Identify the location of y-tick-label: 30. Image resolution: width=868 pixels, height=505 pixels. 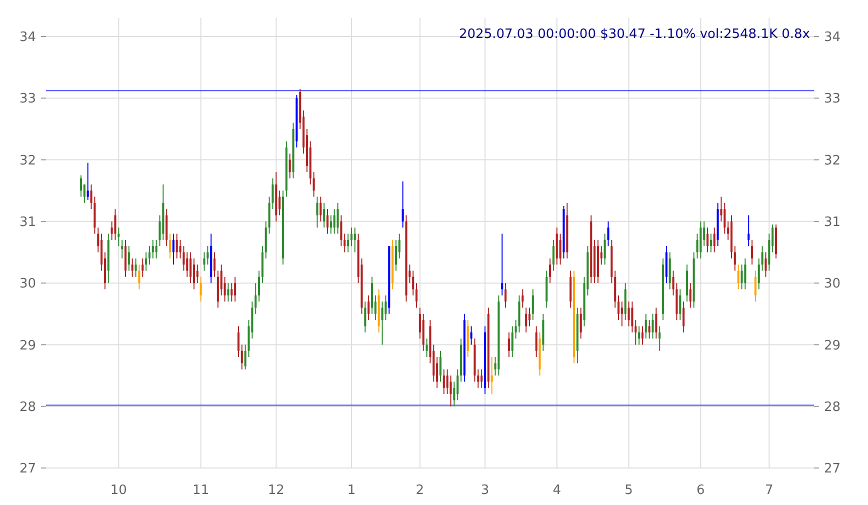
(27, 284).